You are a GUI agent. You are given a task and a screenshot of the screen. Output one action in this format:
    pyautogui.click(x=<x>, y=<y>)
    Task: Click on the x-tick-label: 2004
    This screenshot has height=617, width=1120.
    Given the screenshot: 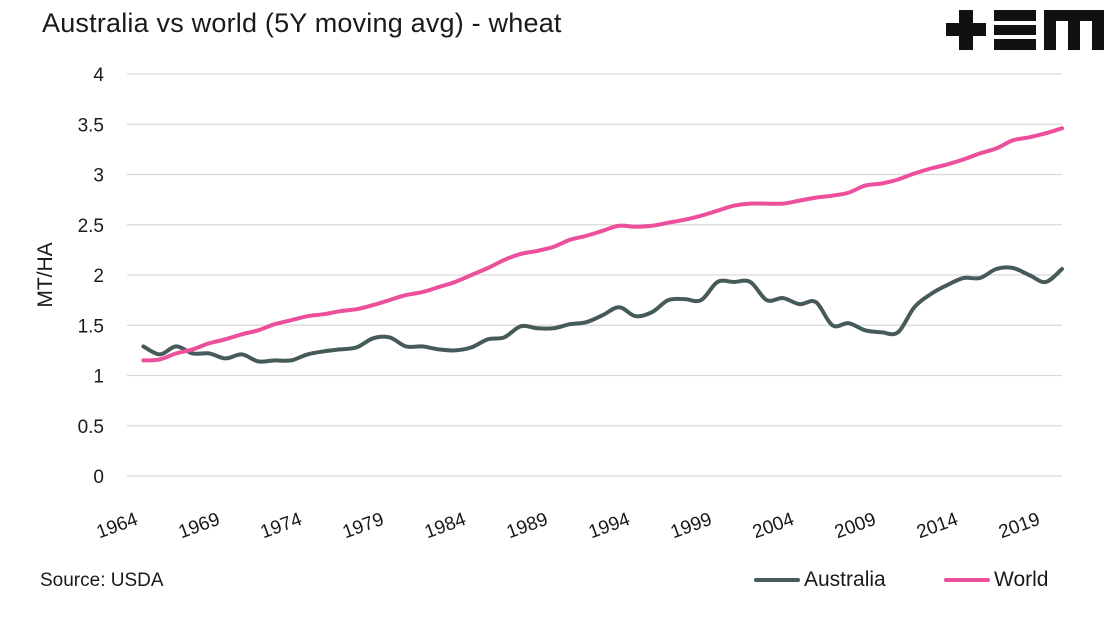 What is the action you would take?
    pyautogui.click(x=773, y=526)
    